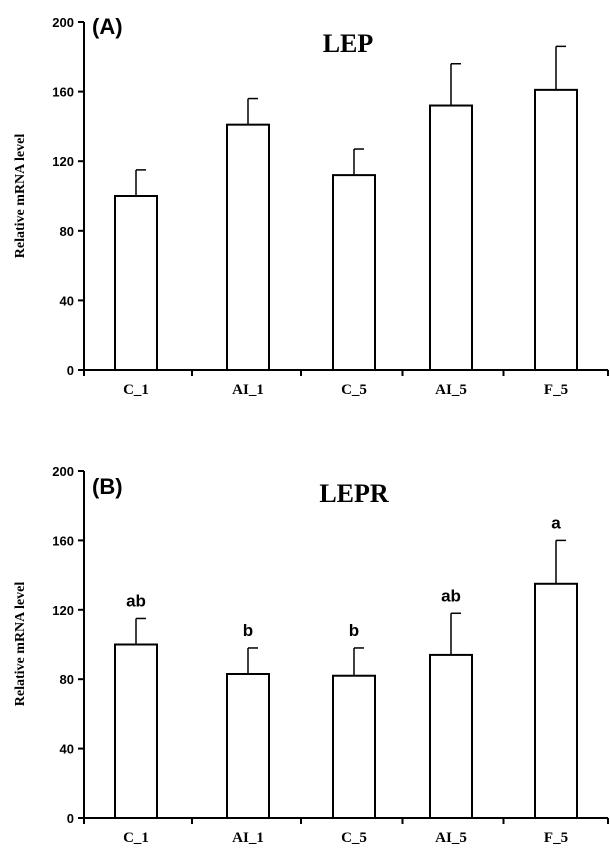 This screenshot has height=852, width=610. Describe the element at coordinates (354, 493) in the screenshot. I see `chart-title: LEPR` at that location.